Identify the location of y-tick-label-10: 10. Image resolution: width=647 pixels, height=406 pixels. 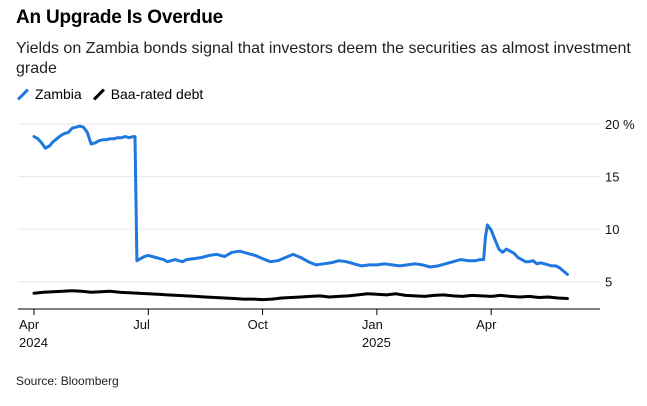
(612, 229).